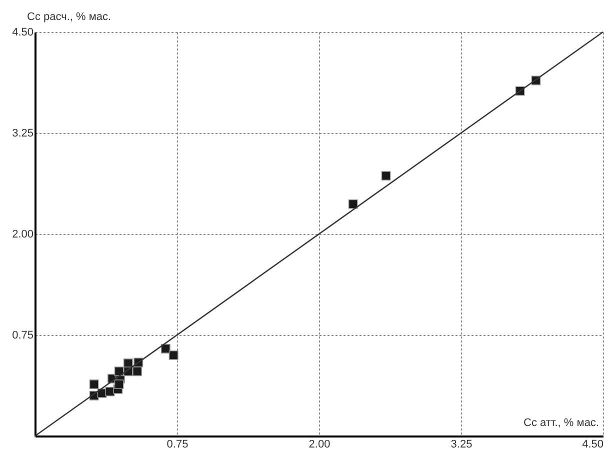 This screenshot has height=449, width=612. Describe the element at coordinates (319, 443) in the screenshot. I see `x-tick-label: 2.00` at that location.